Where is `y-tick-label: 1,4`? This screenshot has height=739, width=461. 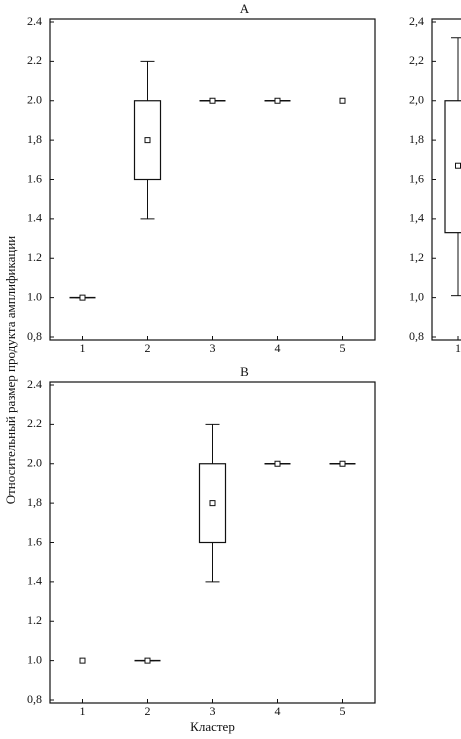 y-tick-label: 1,4 is located at coordinates (416, 218).